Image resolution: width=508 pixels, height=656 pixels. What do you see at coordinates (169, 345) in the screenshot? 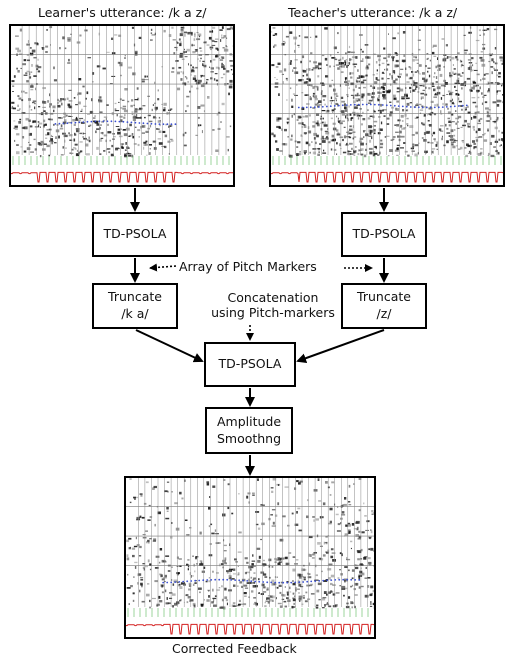
I see `arrow-truncate-left-to-center` at bounding box center [169, 345].